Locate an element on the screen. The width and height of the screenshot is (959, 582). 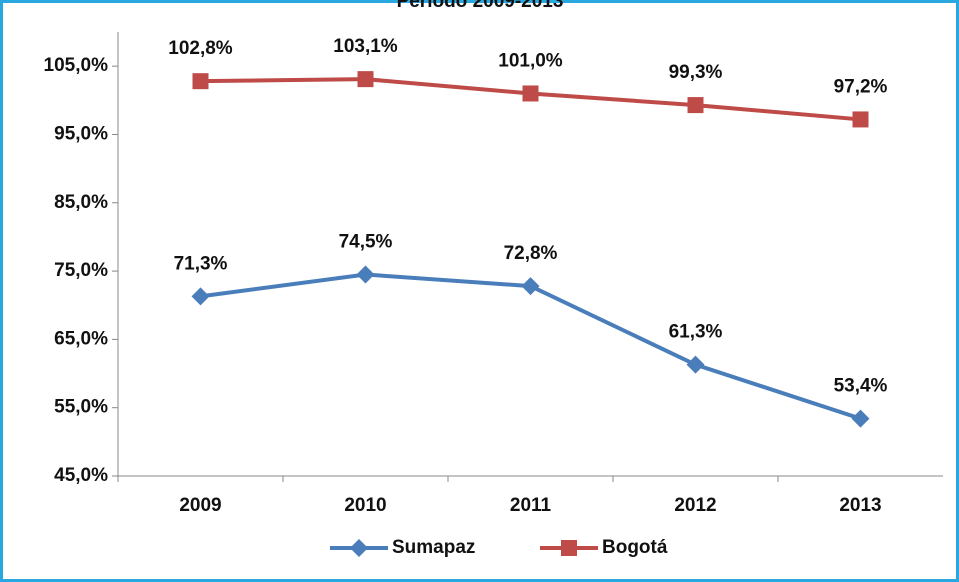
data-label: 53,4% is located at coordinates (861, 386).